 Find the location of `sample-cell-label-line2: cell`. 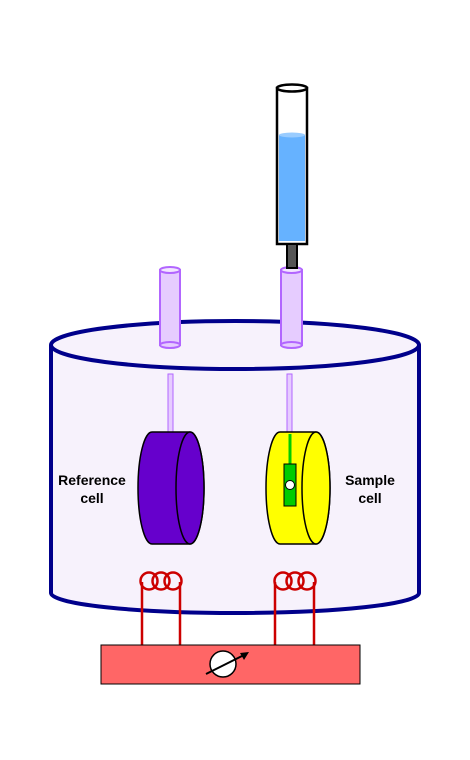

sample-cell-label-line2: cell is located at coordinates (369, 498).